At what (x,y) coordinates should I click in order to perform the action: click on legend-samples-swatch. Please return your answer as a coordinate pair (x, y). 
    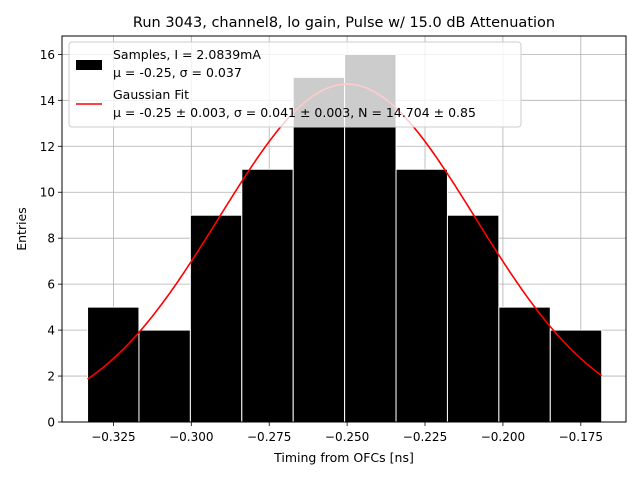
    Looking at the image, I should click on (89, 65).